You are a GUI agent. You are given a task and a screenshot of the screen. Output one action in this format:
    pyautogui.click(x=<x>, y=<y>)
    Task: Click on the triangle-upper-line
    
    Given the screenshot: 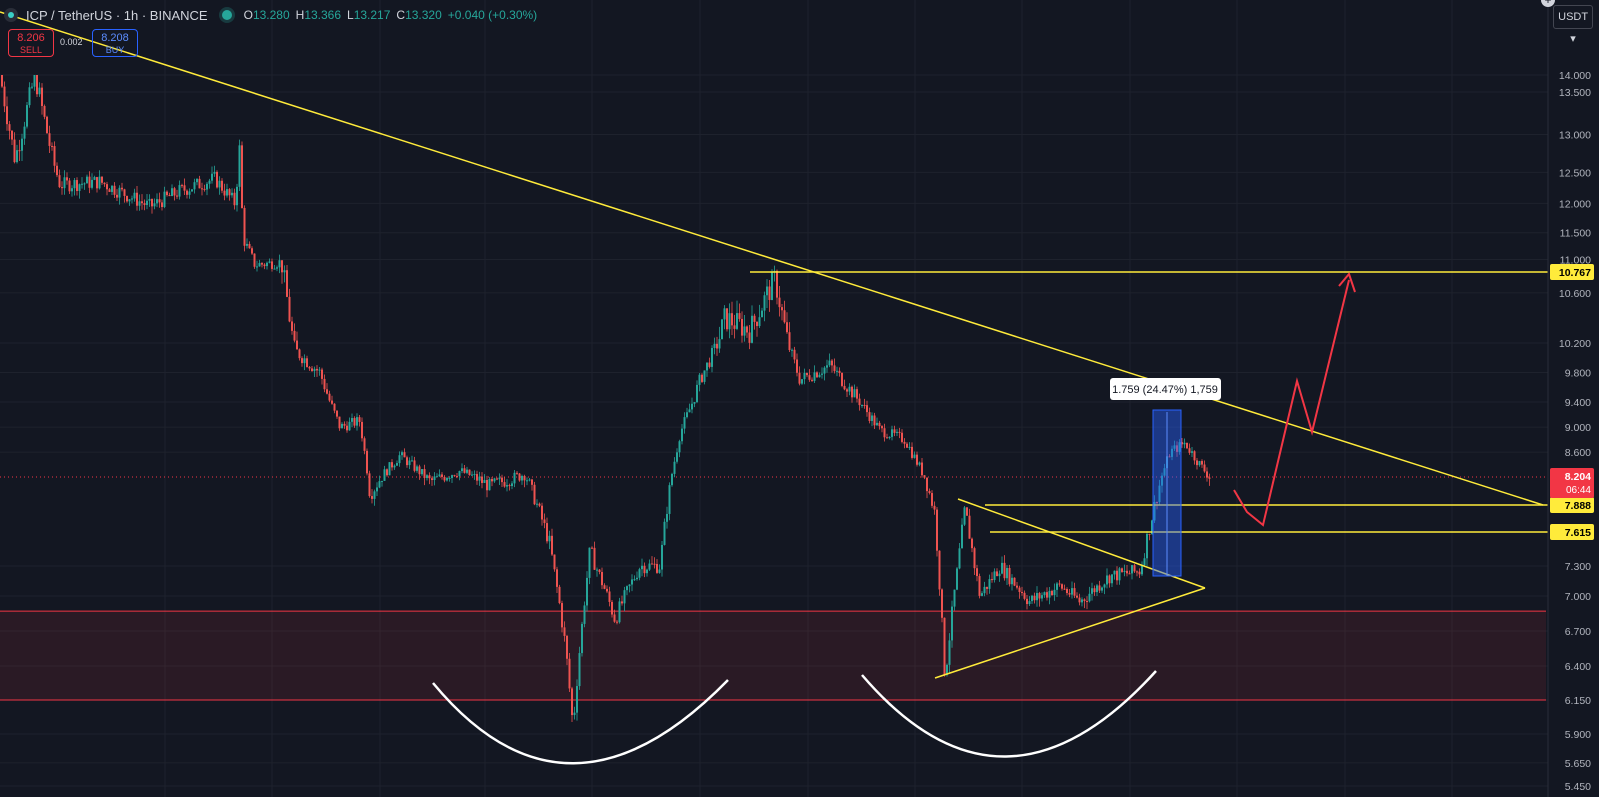 What is the action you would take?
    pyautogui.click(x=1081, y=543)
    